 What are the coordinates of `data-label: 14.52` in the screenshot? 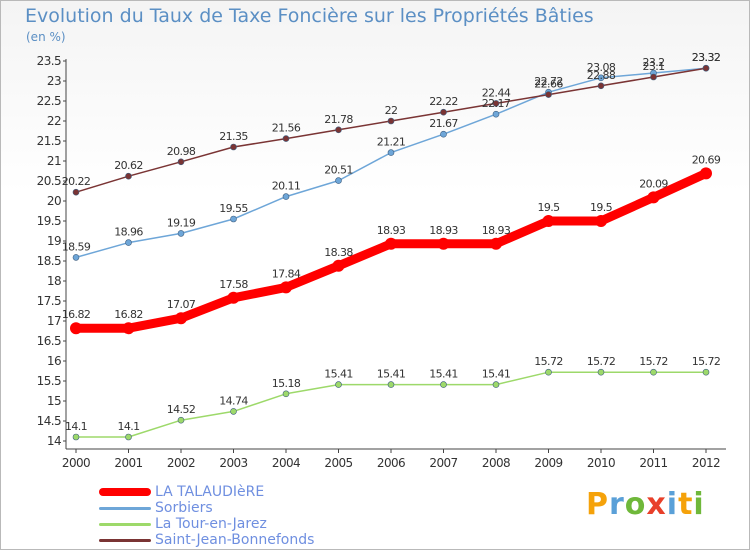 It's located at (181, 409).